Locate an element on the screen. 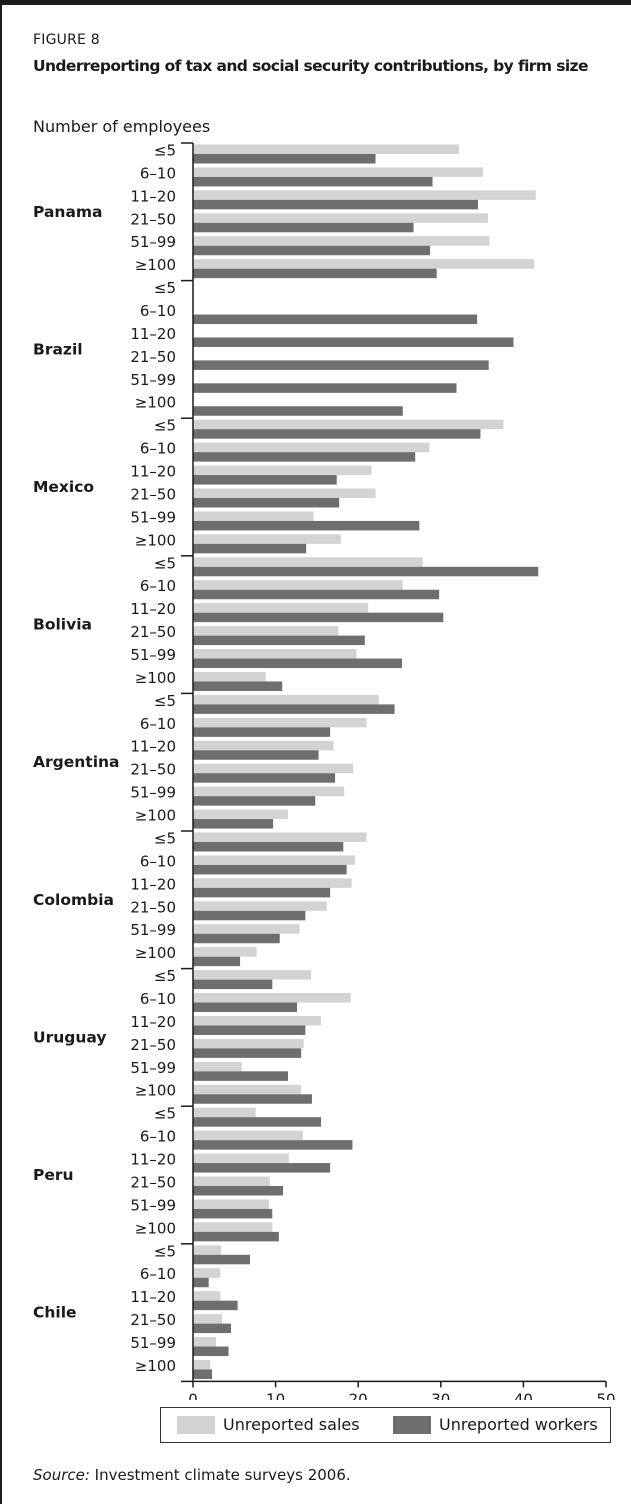 This screenshot has height=1504, width=631. country-label: Brazil is located at coordinates (58, 349).